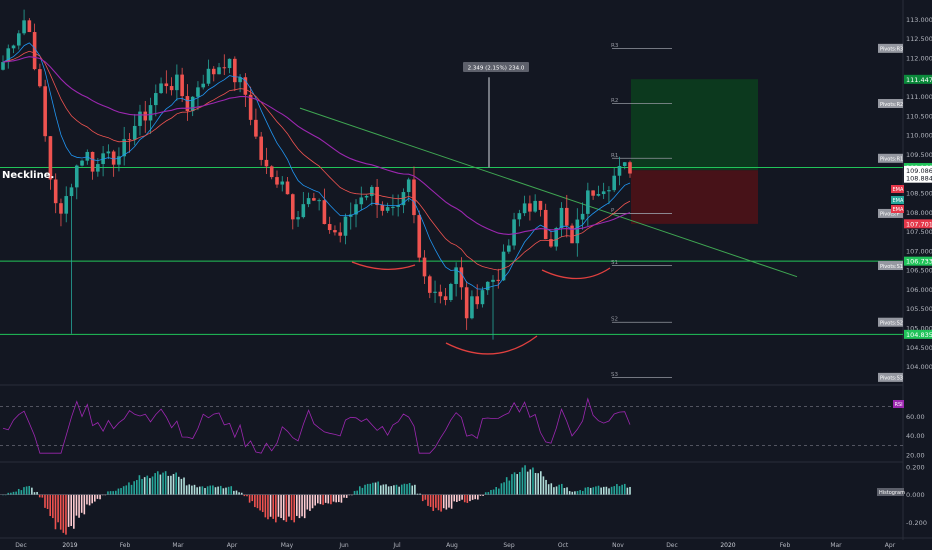 Image resolution: width=932 pixels, height=550 pixels. Describe the element at coordinates (576, 273) in the screenshot. I see `right-shoulder-curve` at that location.